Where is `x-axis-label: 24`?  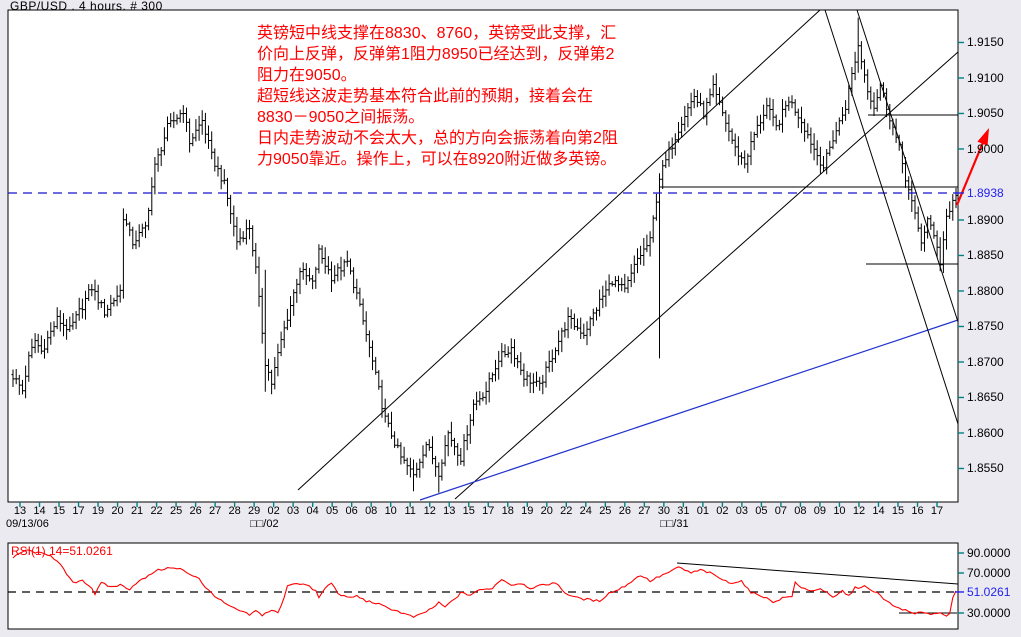 x-axis-label: 24 is located at coordinates (585, 511).